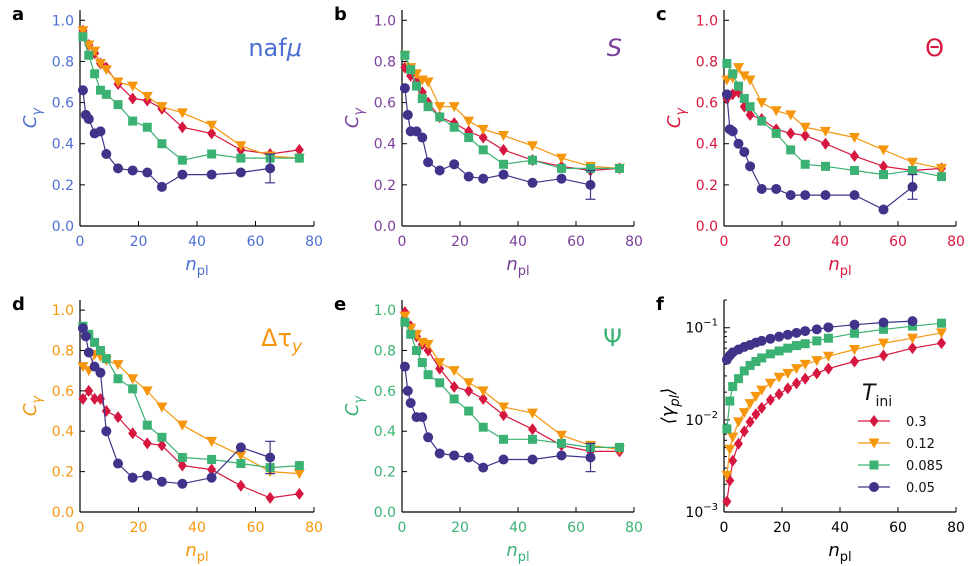  Describe the element at coordinates (701, 419) in the screenshot. I see `y-tick-label: 10⁻²` at that location.